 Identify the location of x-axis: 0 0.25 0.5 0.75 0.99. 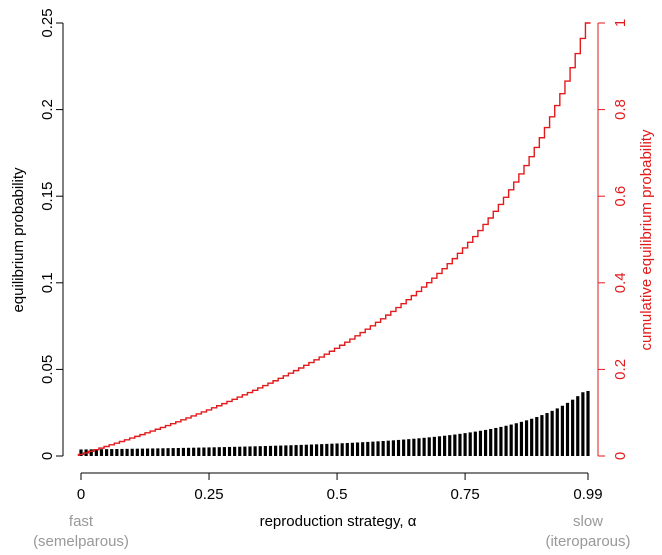
(340, 487).